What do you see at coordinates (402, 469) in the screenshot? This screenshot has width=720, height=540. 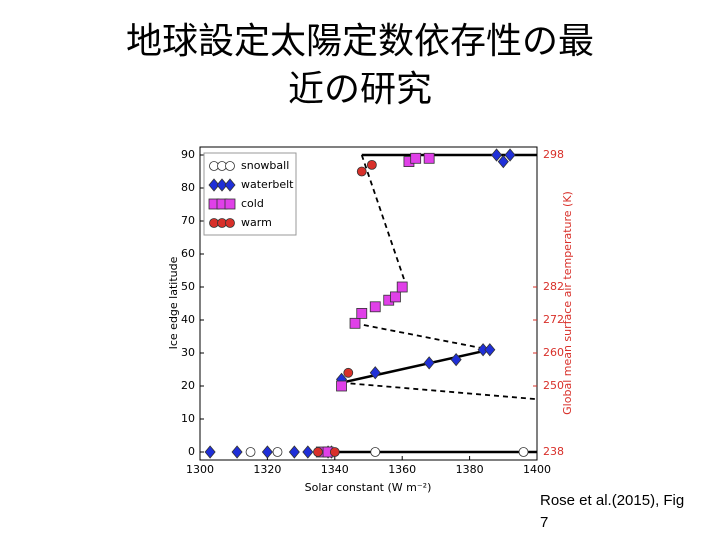 I see `x-tick-label: 1360` at bounding box center [402, 469].